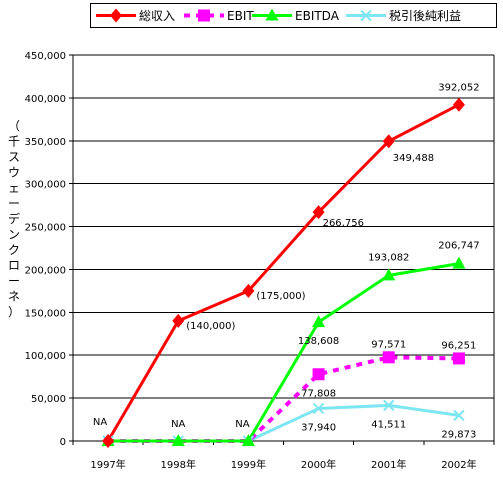 The image size is (503, 483). I want to click on y-tick-label: 250,000, so click(45, 228).